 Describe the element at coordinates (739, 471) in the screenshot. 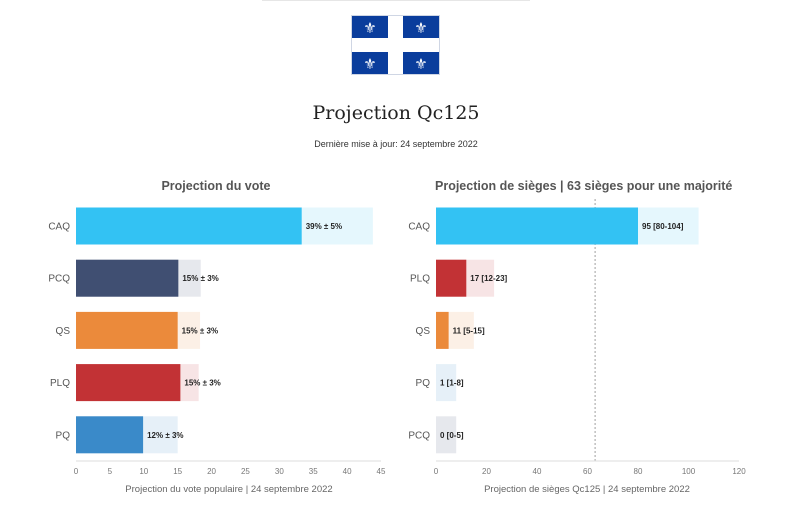

I see `x-tick-label: 120` at that location.